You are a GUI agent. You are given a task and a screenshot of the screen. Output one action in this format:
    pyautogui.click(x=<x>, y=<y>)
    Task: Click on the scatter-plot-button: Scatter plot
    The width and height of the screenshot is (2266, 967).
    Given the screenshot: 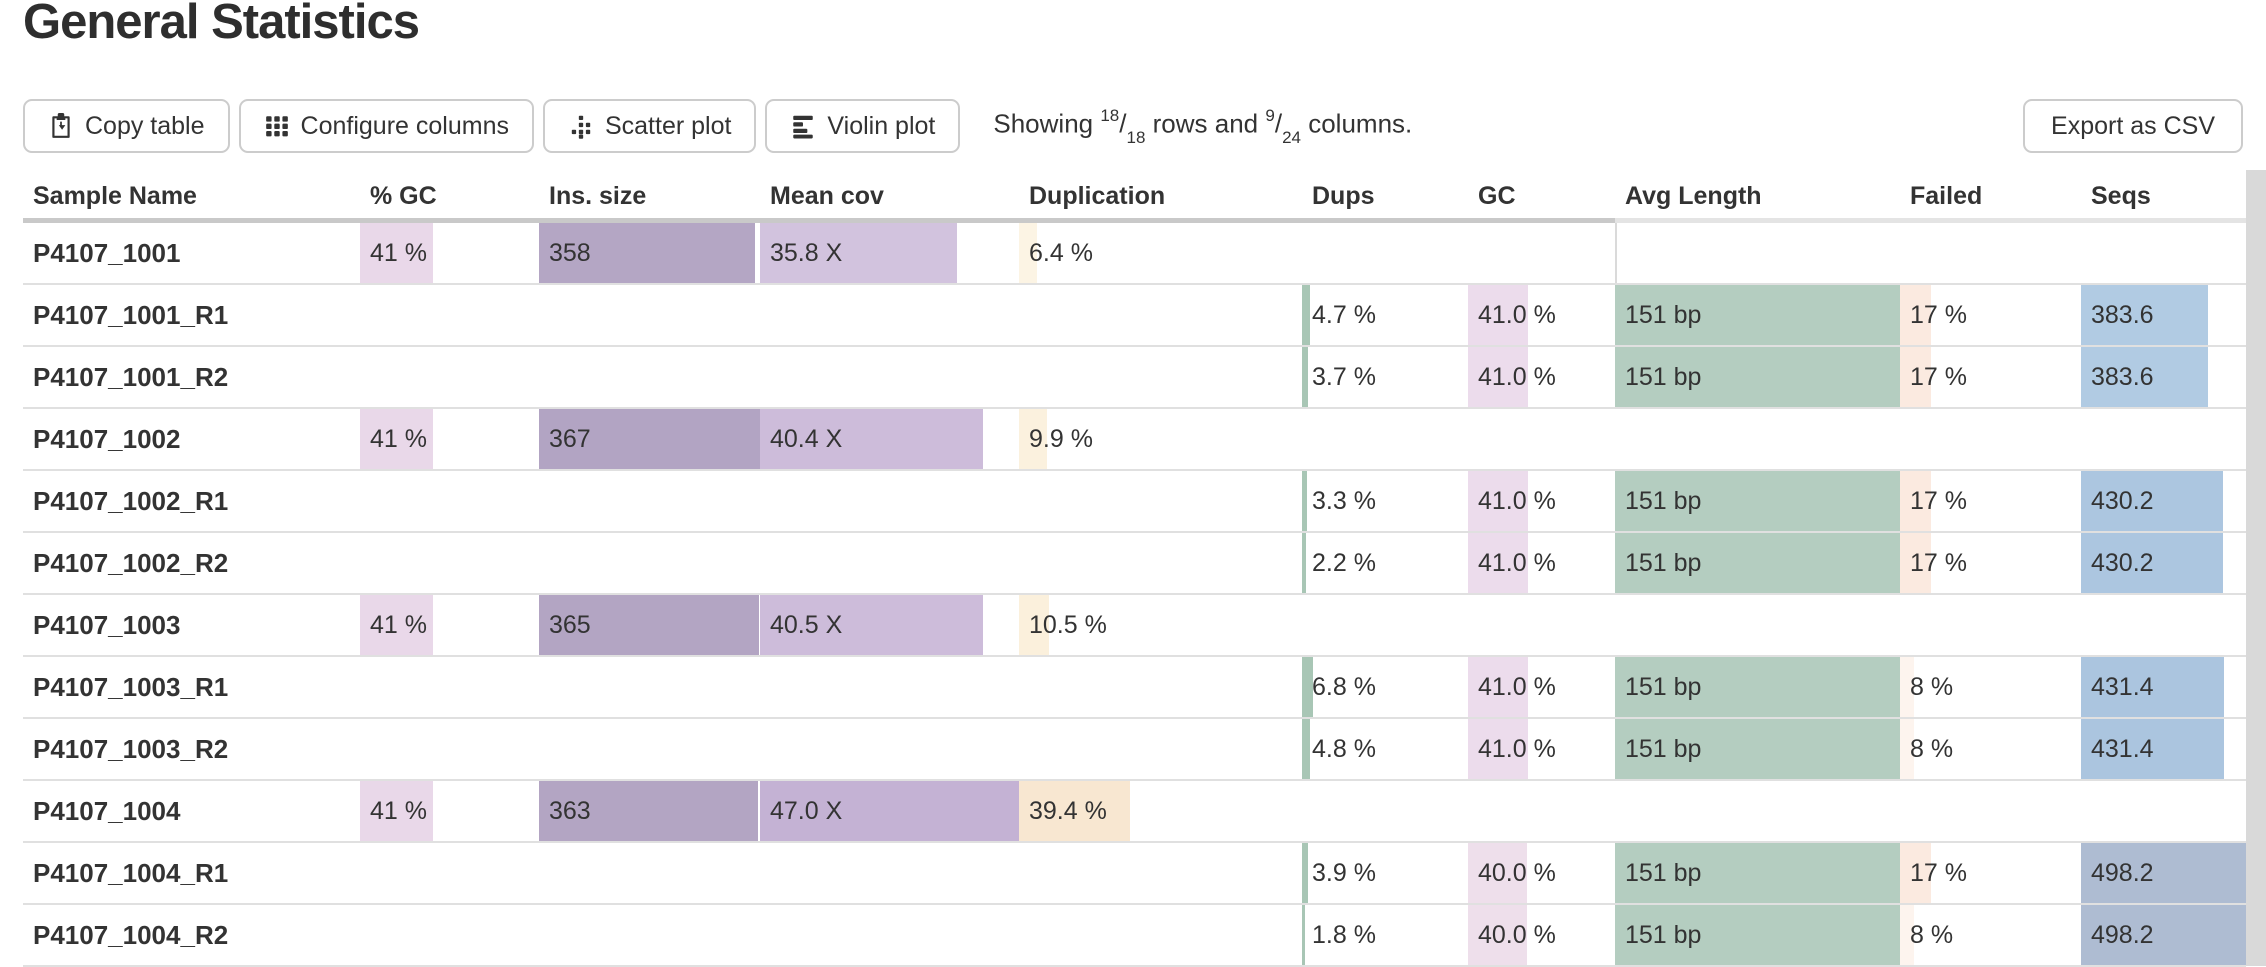 What is the action you would take?
    pyautogui.click(x=649, y=126)
    